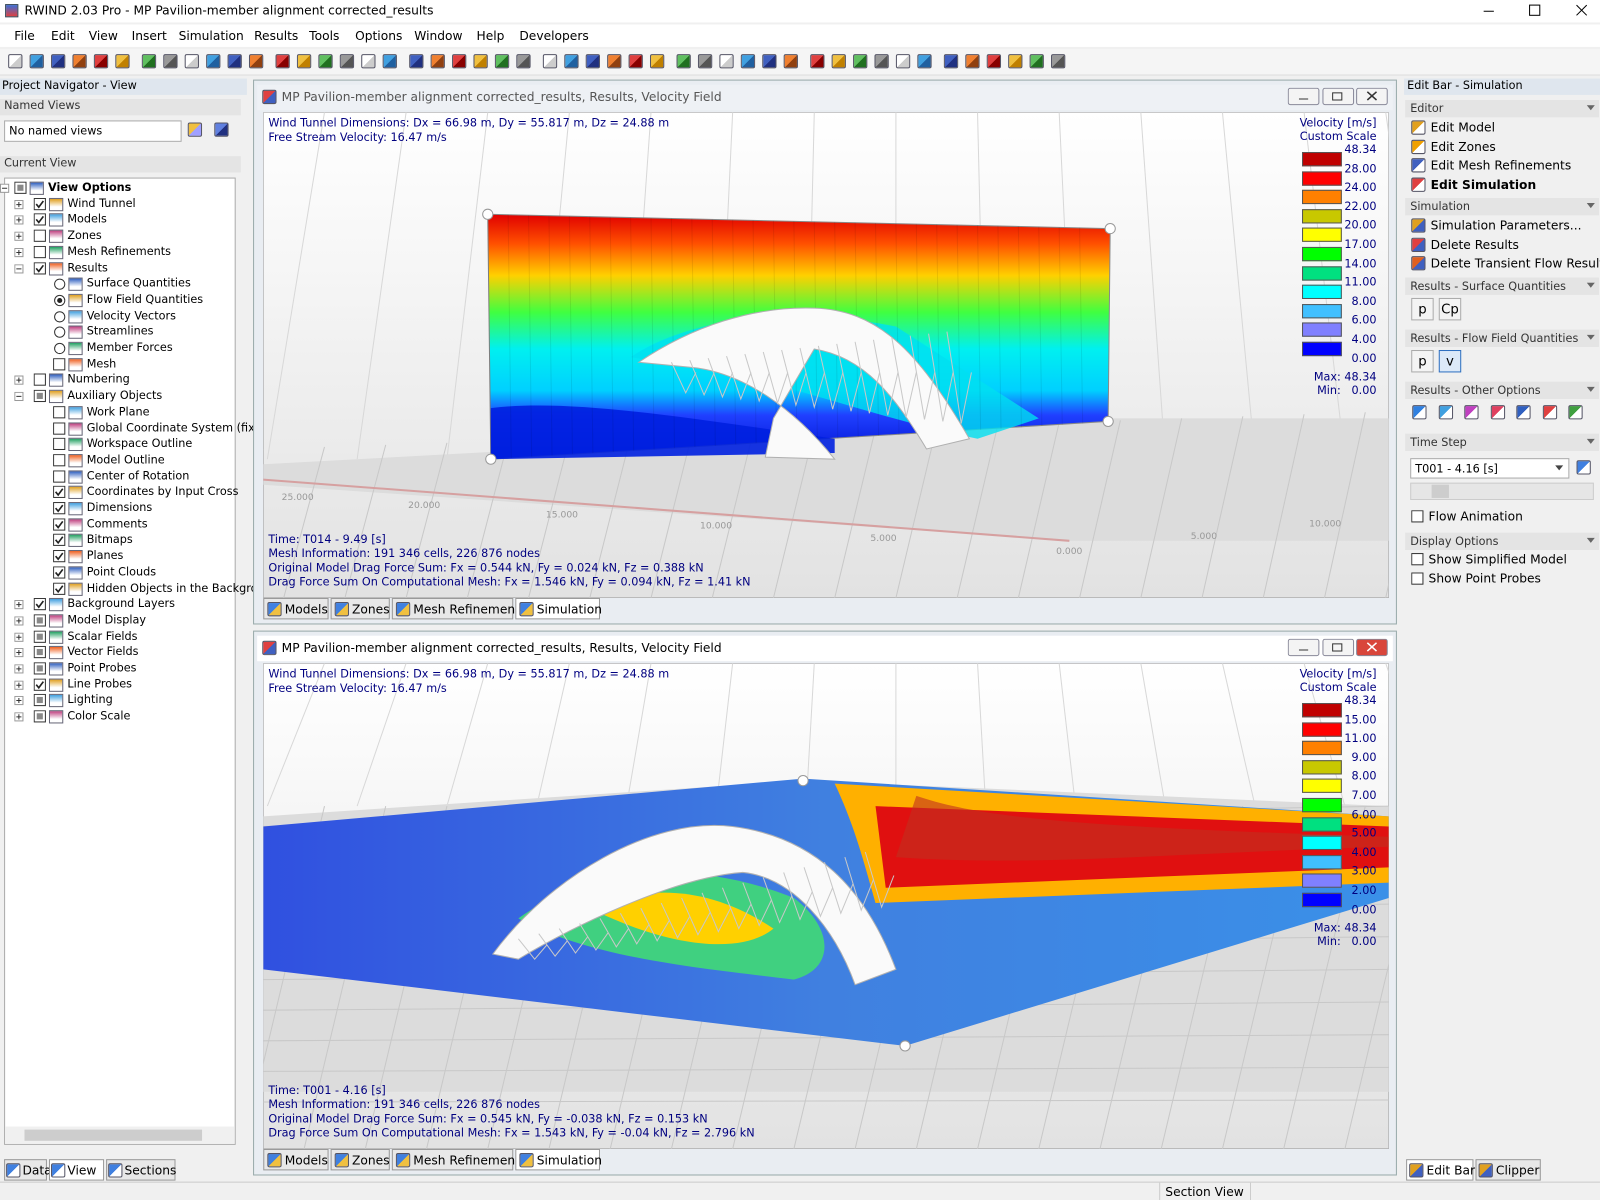  I want to click on simulation-item: Delete Results, so click(1474, 244).